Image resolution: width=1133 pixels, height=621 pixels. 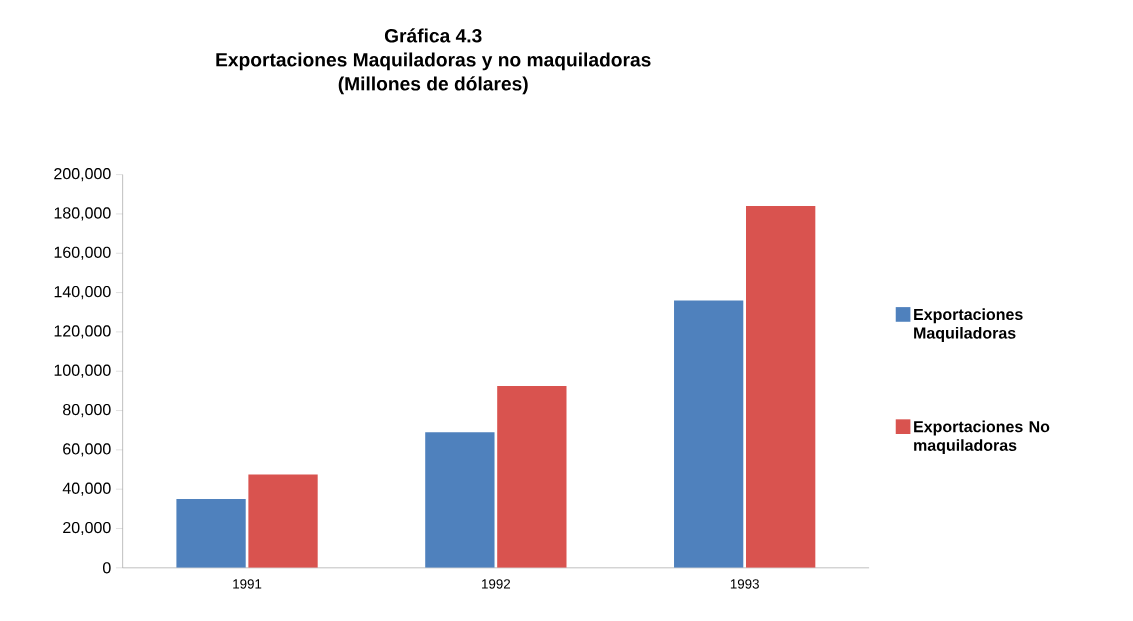 I want to click on x-tick-label: 1991, so click(x=247, y=584).